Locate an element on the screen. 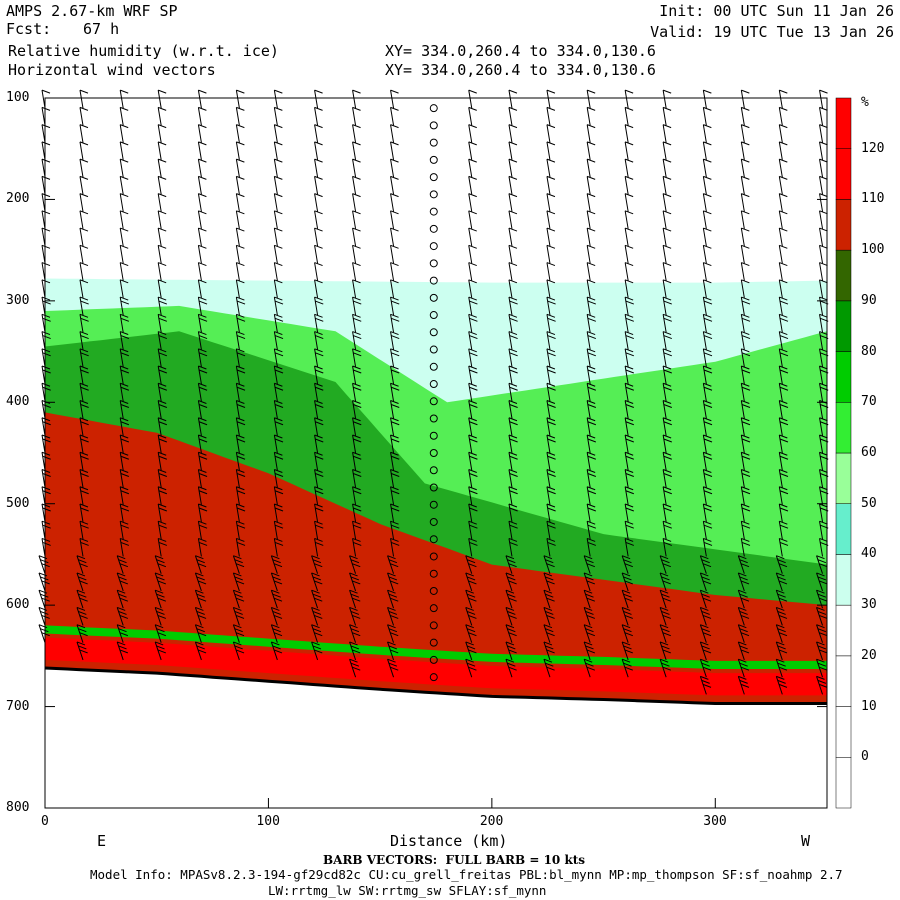  init-time: Init: 00 UTC Sun 11 Jan 26 is located at coordinates (776, 11).